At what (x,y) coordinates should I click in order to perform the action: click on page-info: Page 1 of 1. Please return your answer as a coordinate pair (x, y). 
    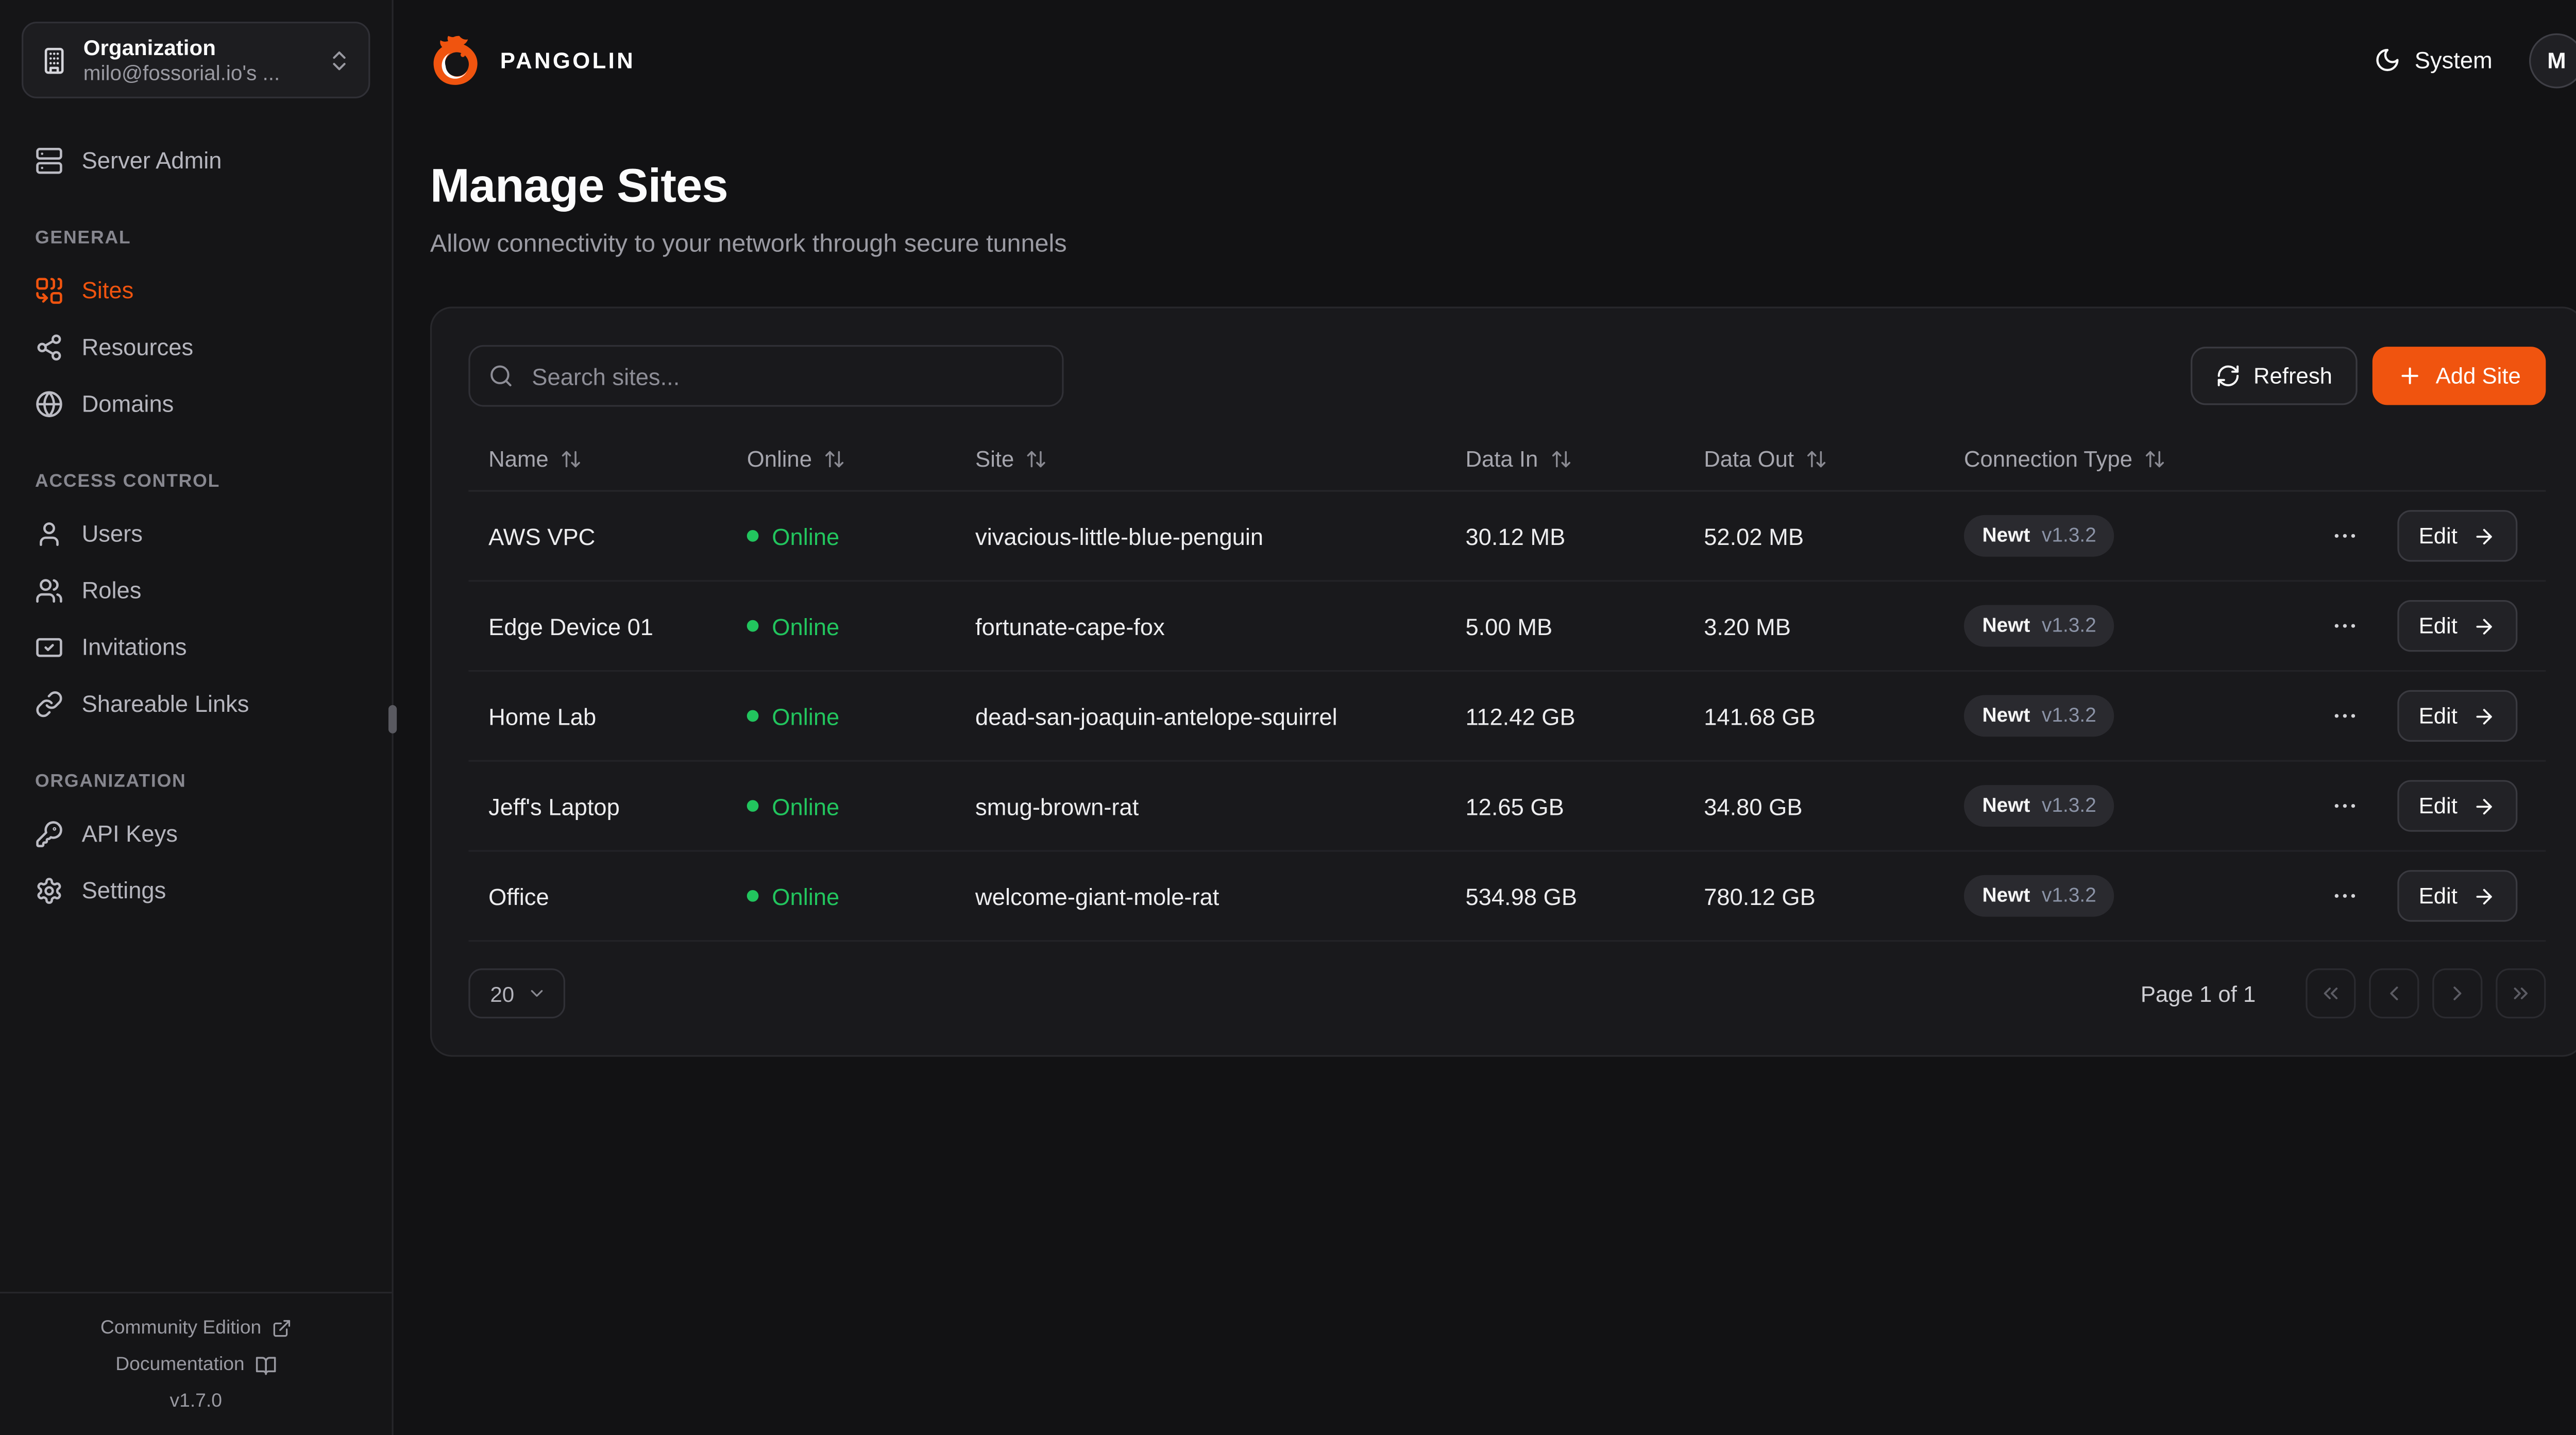
    Looking at the image, I should click on (2198, 993).